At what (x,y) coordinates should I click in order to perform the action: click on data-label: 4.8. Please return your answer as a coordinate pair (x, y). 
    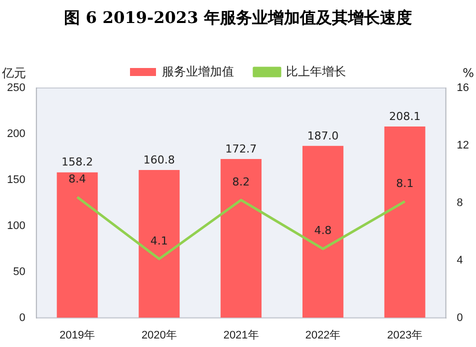
    Looking at the image, I should click on (323, 231).